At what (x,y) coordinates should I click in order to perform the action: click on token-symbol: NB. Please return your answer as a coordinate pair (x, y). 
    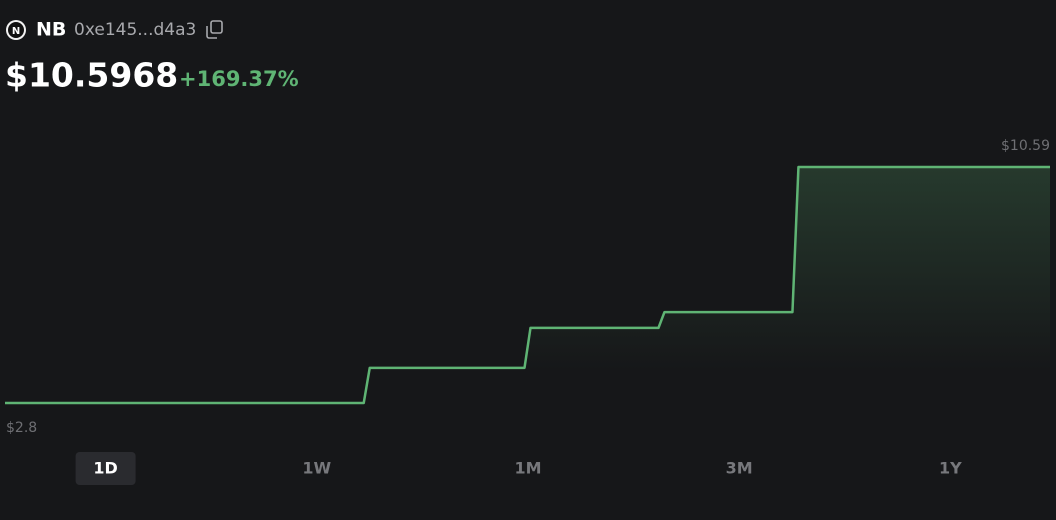
    Looking at the image, I should click on (51, 30).